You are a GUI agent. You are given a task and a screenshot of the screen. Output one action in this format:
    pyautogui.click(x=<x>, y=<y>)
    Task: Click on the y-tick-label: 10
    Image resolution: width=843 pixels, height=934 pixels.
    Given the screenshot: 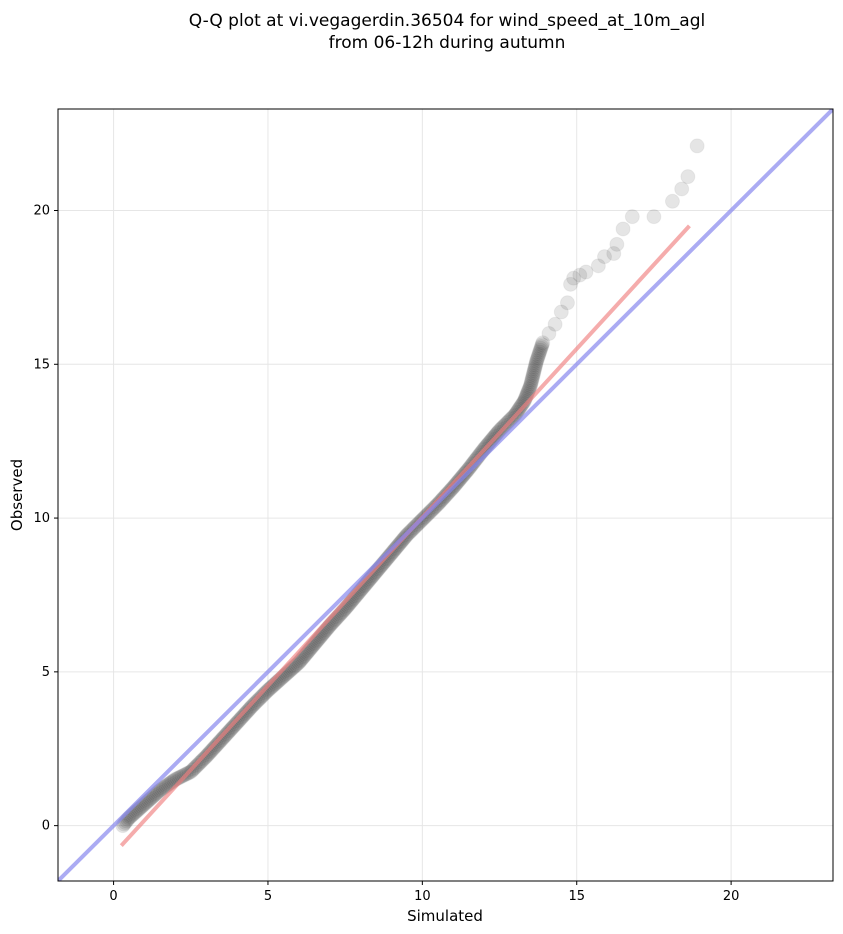 What is the action you would take?
    pyautogui.click(x=41, y=518)
    